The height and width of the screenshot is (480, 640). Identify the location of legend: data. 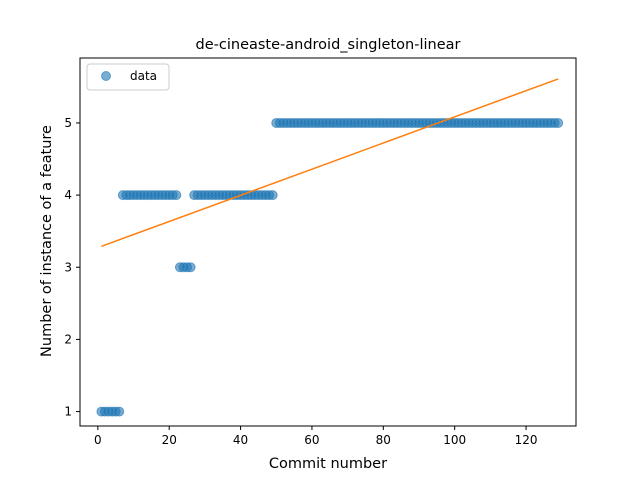
(128, 77).